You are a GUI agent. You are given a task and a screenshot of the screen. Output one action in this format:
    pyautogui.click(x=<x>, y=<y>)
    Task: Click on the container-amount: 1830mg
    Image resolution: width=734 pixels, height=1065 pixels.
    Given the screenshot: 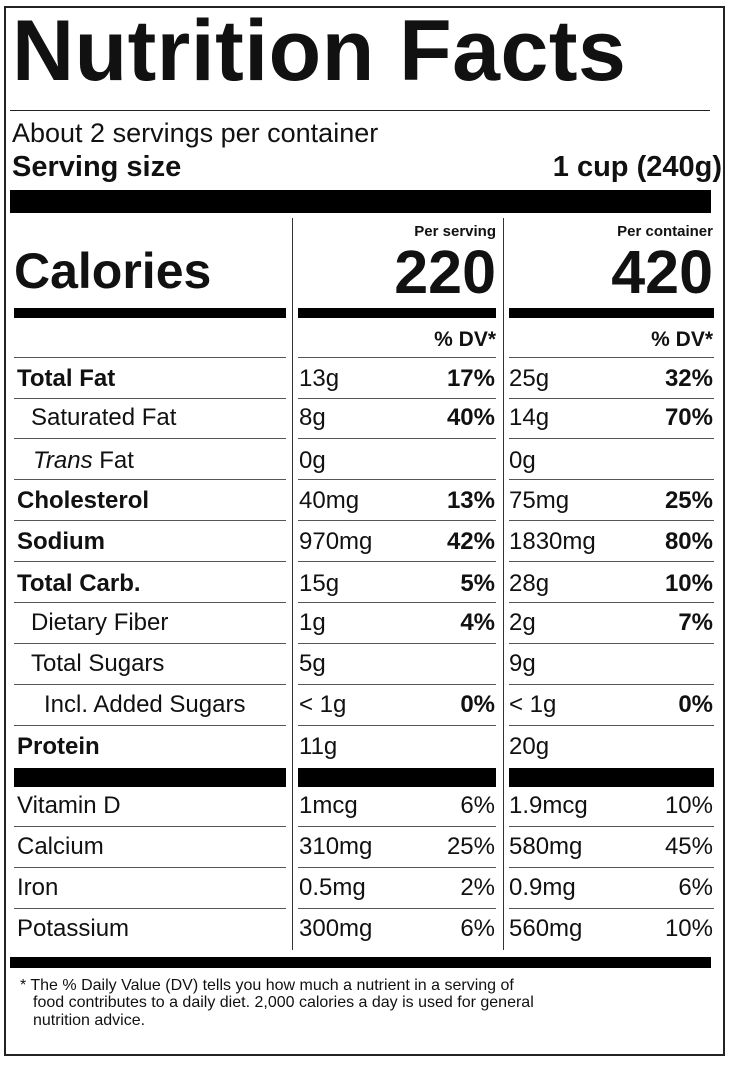 What is the action you would take?
    pyautogui.click(x=552, y=541)
    